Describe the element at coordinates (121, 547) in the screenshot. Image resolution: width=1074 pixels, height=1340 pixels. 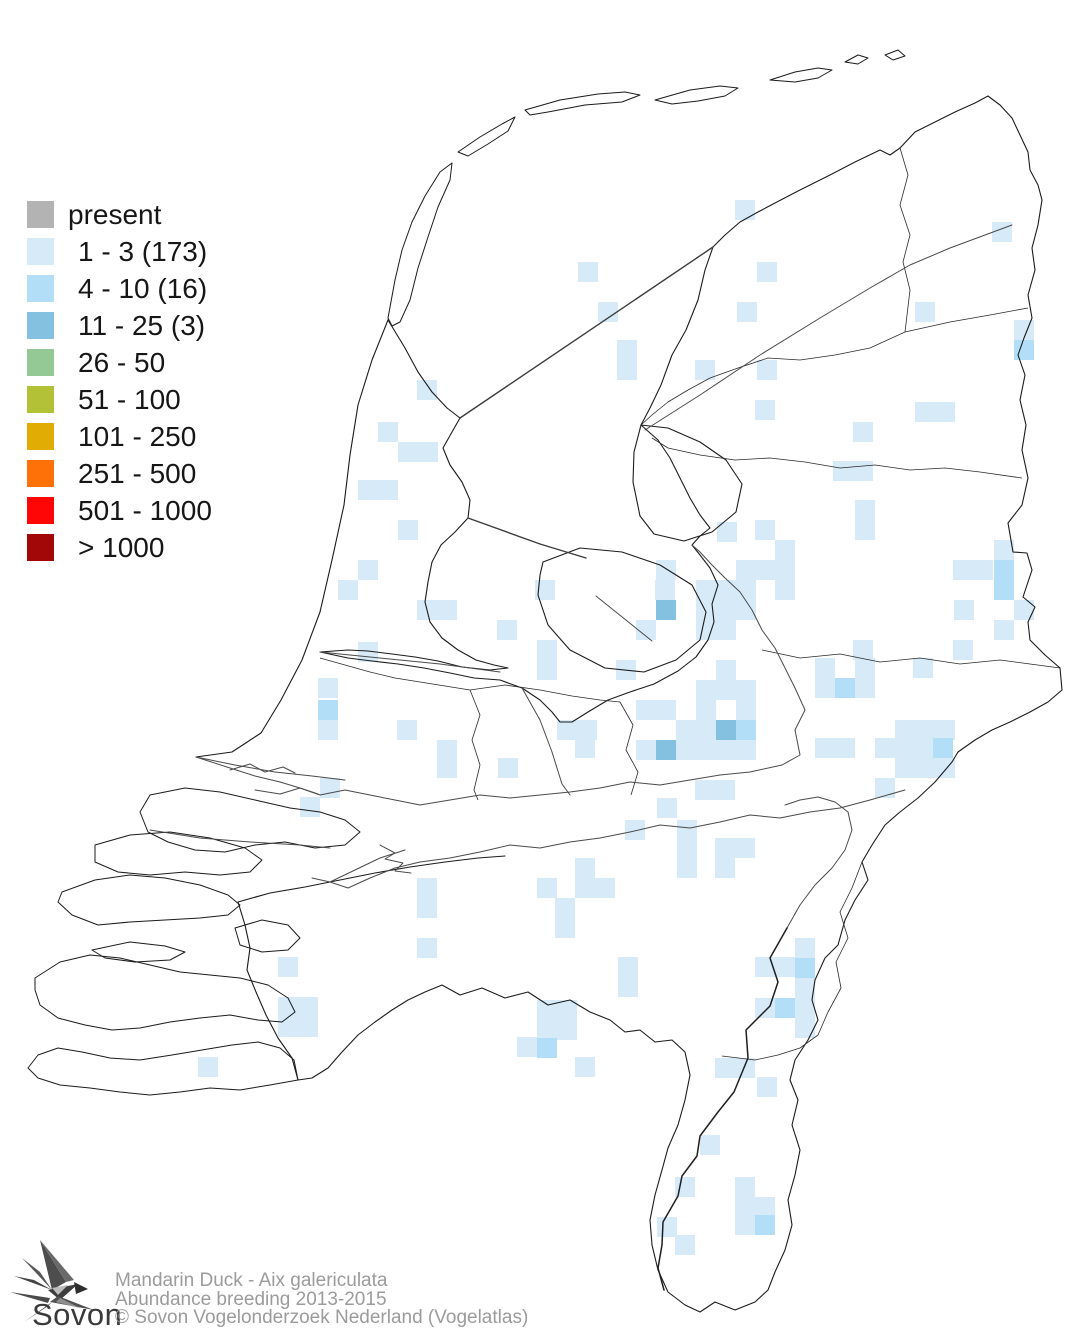
I see `legend-label: > 1000` at that location.